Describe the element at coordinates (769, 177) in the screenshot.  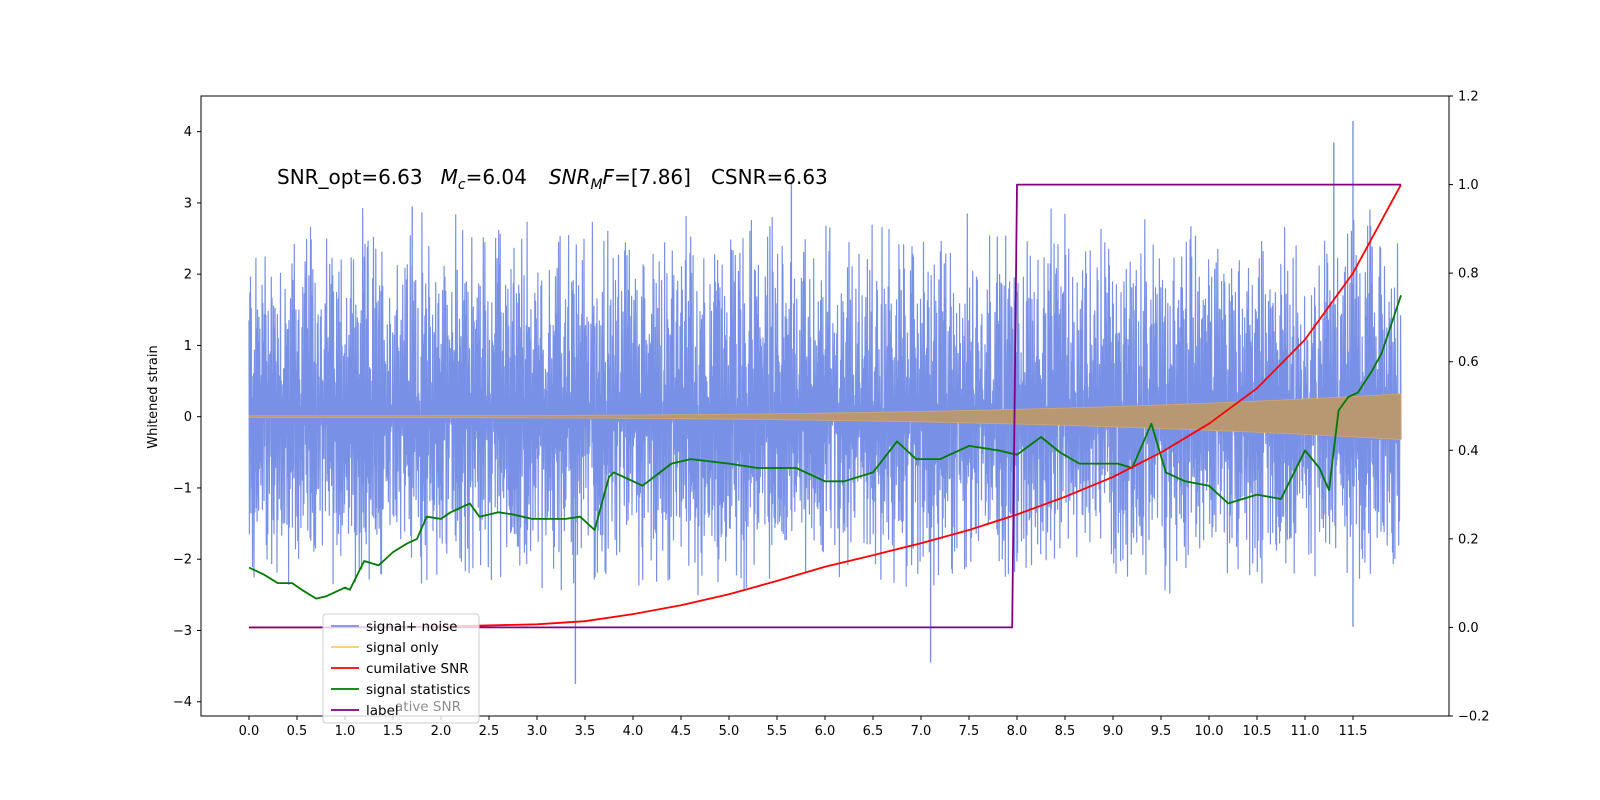
I see `csnr-text: CSNR=6.63` at that location.